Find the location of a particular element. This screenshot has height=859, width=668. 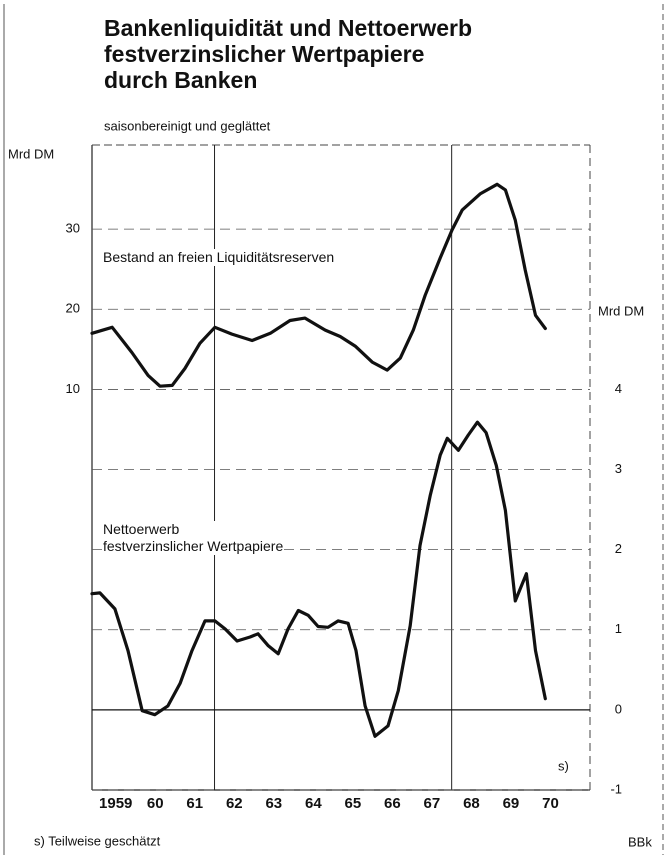

x-tick-label: 63 is located at coordinates (273, 803).